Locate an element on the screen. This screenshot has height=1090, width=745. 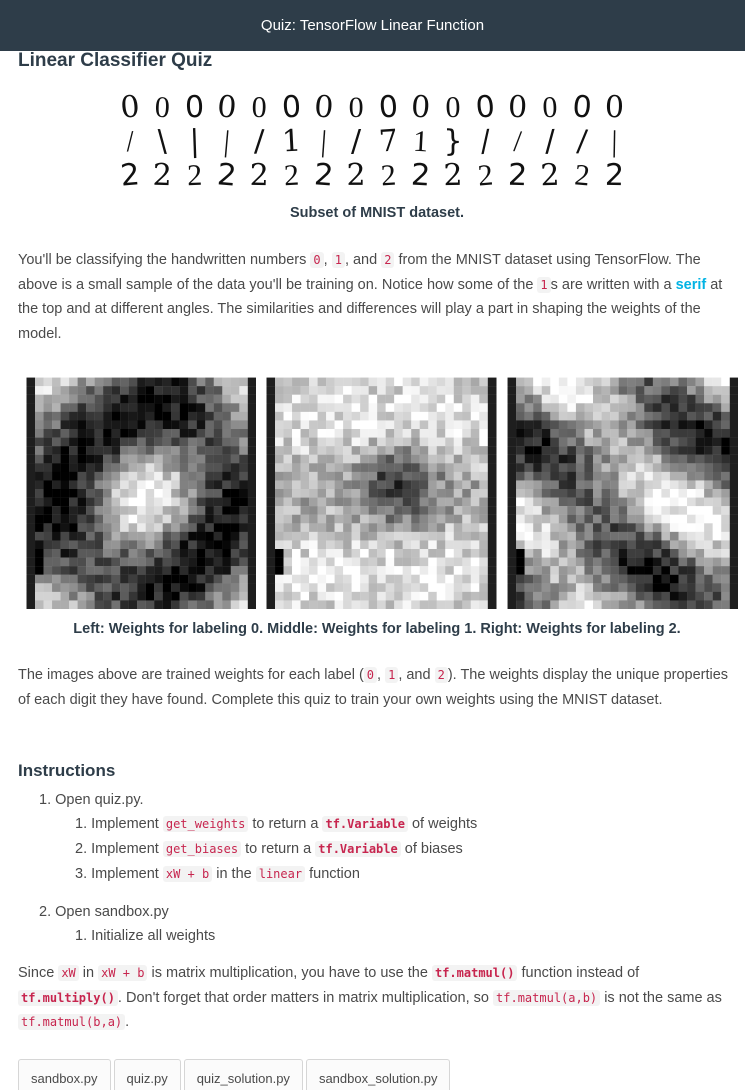
mnist-digit: 7 is located at coordinates (388, 141).